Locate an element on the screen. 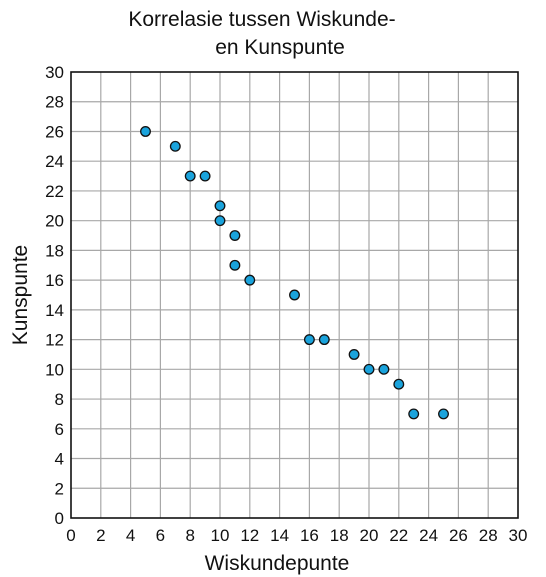 Image resolution: width=546 pixels, height=577 pixels. y-tick-label: 26 is located at coordinates (54, 131).